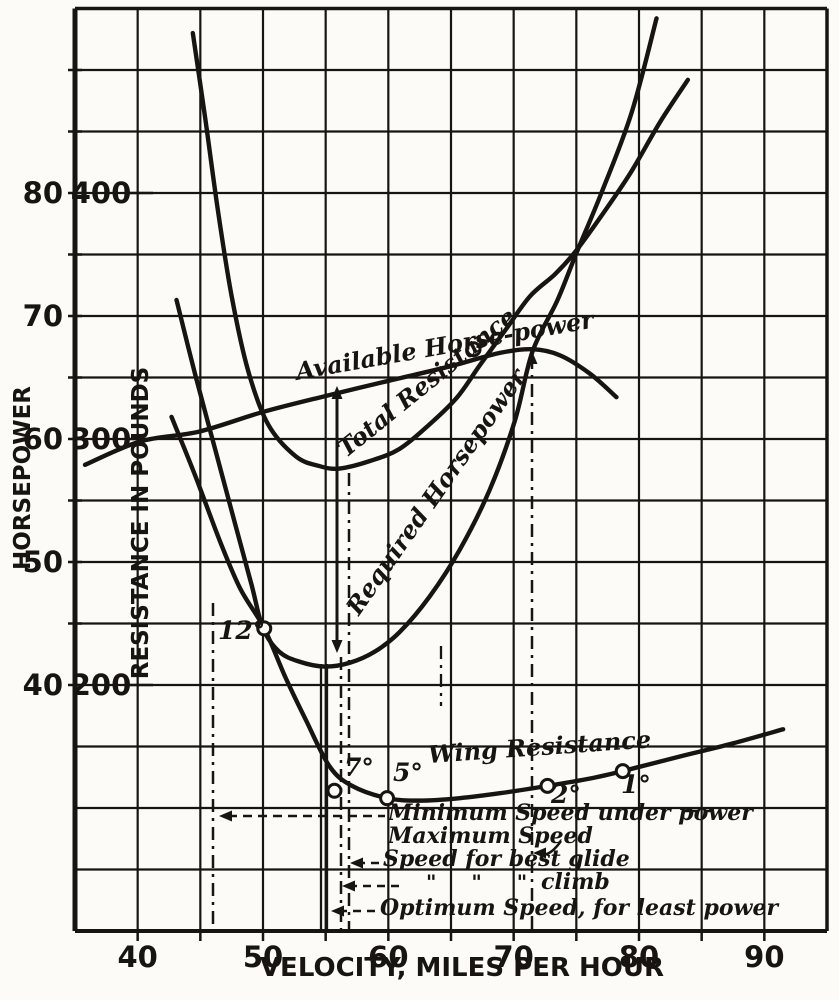 The height and width of the screenshot is (1000, 839). What do you see at coordinates (264, 628) in the screenshot?
I see `marker-circle-12deg` at bounding box center [264, 628].